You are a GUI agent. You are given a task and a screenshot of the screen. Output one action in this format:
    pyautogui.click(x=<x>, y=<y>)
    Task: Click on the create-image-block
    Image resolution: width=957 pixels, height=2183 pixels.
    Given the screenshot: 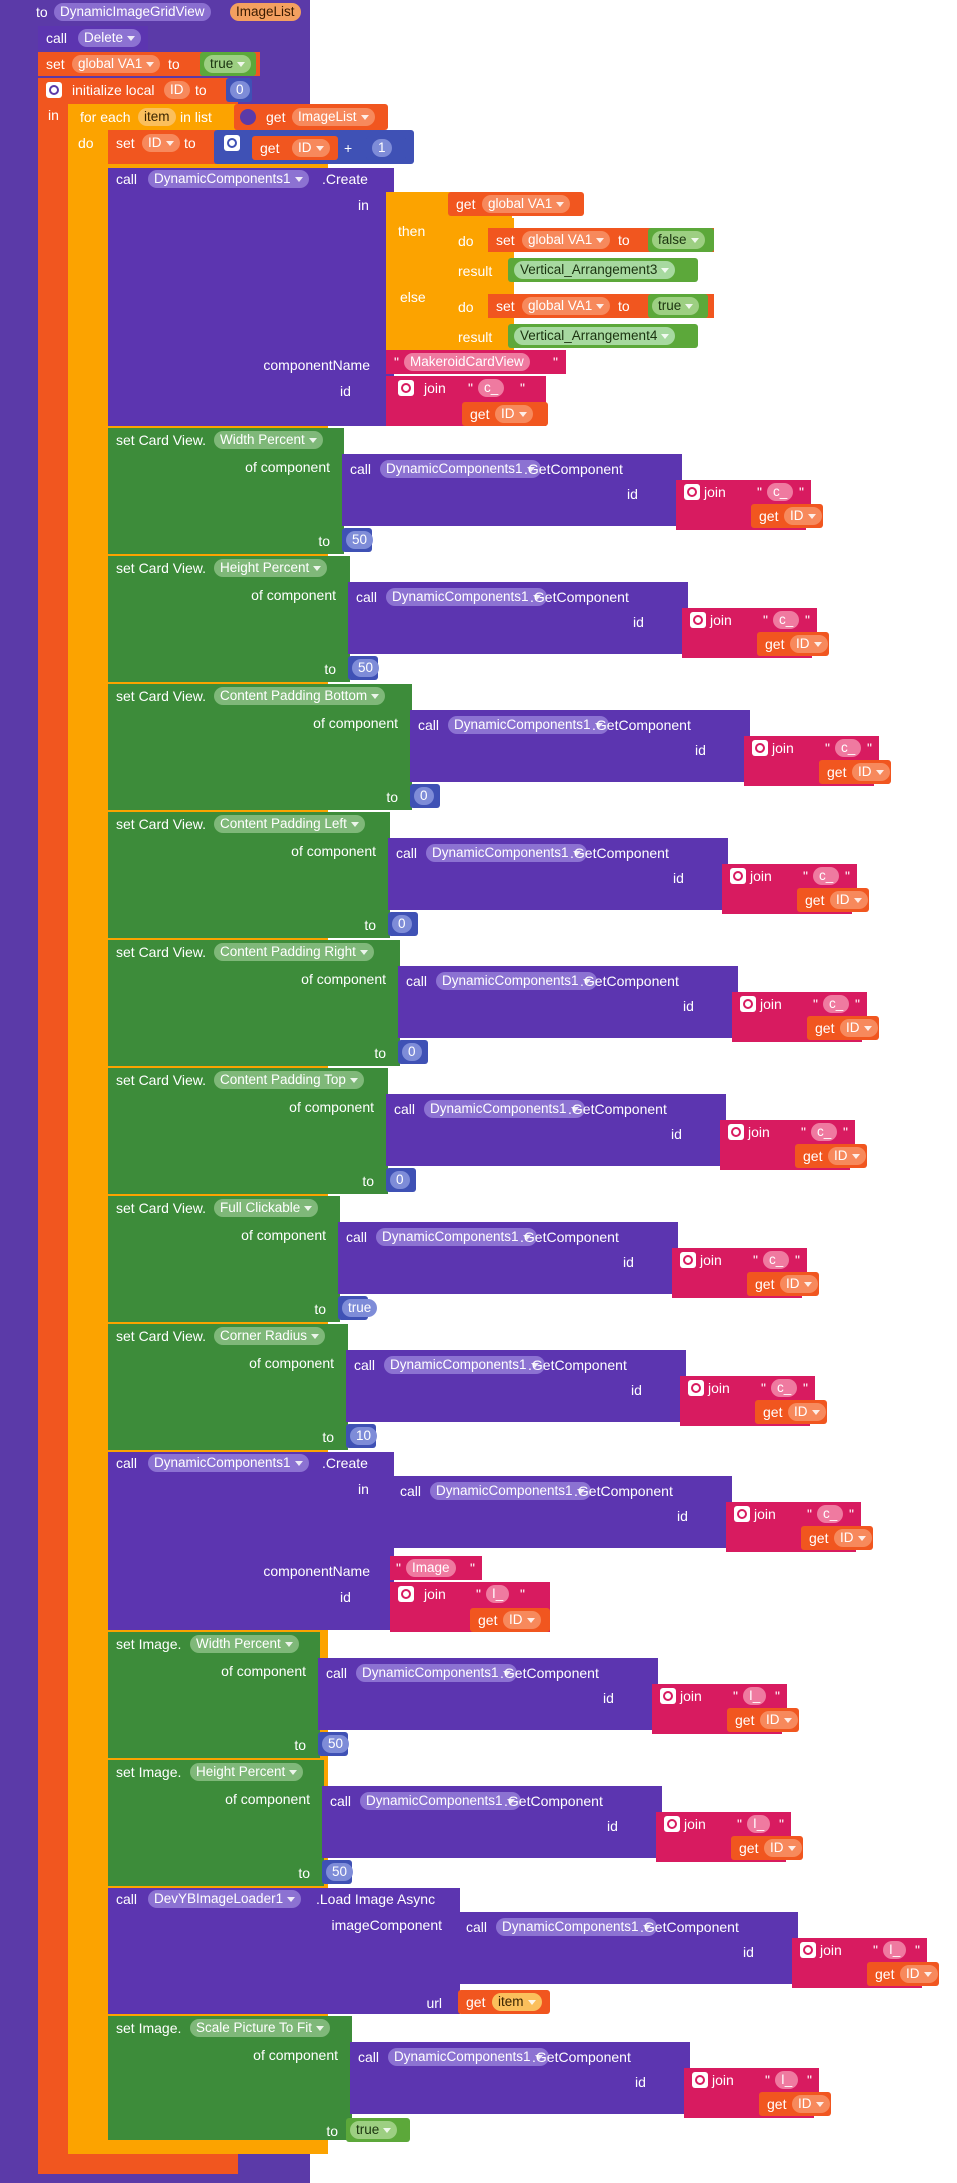 What is the action you would take?
    pyautogui.click(x=251, y=1541)
    